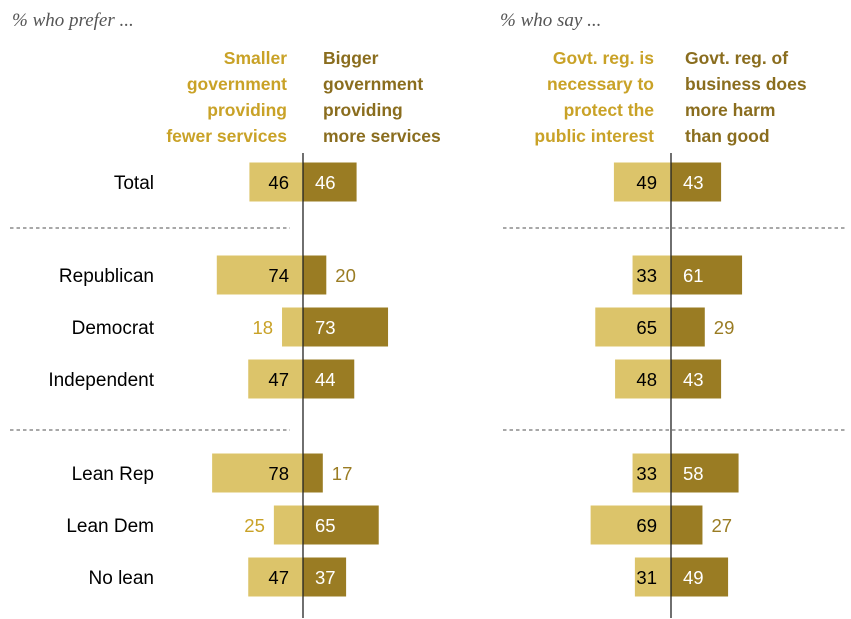 The image size is (851, 619). I want to click on left-value-label: 69, so click(646, 525).